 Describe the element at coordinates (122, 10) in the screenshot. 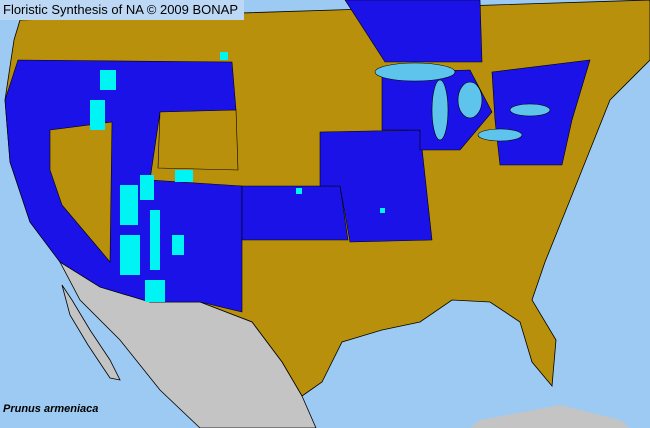

I see `map-title: Floristic Synthesis of NA © 2009 BONAP` at that location.